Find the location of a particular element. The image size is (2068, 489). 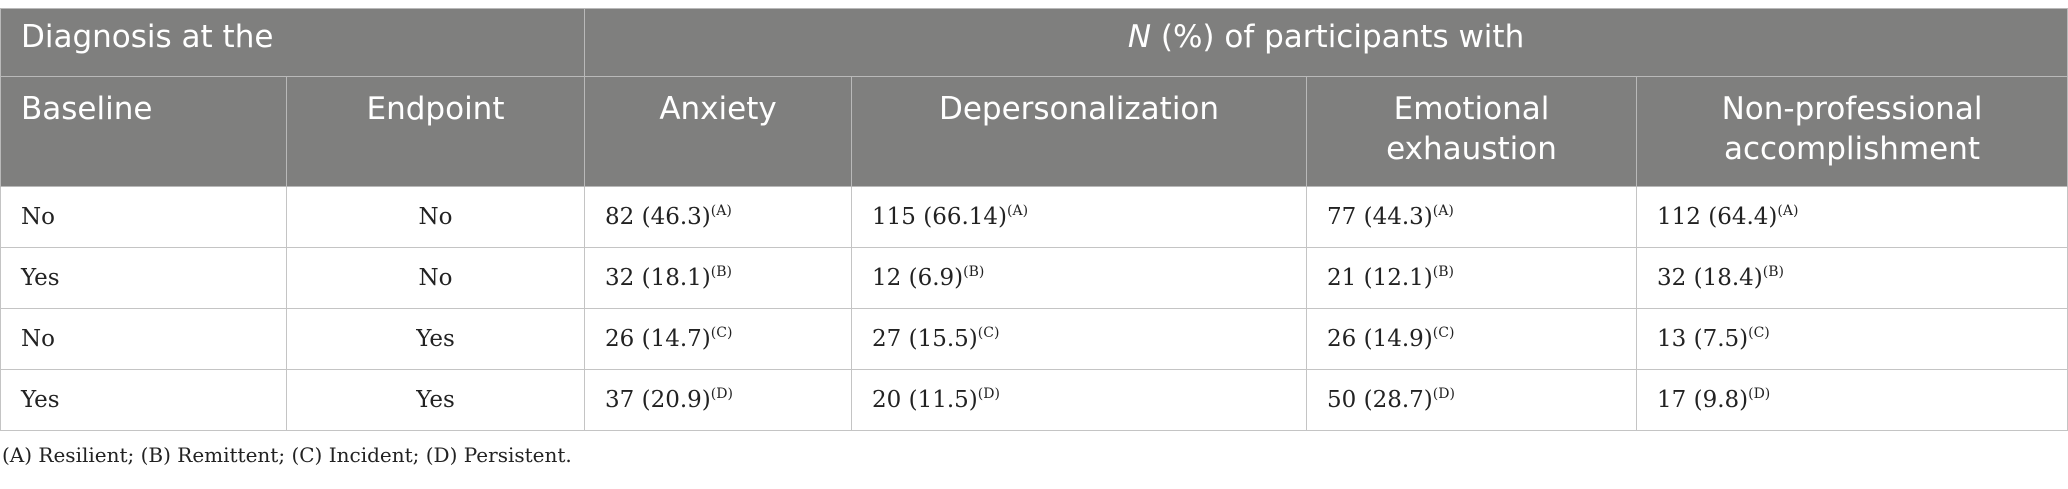

cell-non-professional: 32 (18.4)(B) is located at coordinates (1852, 278).